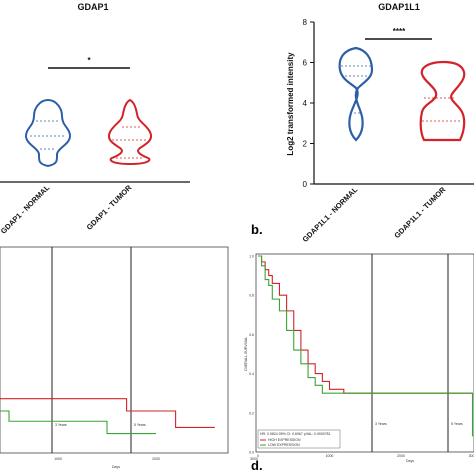  What do you see at coordinates (290, 104) in the screenshot?
I see `gdap1l1-y-axis-label: Log2 transformed intensity` at bounding box center [290, 104].